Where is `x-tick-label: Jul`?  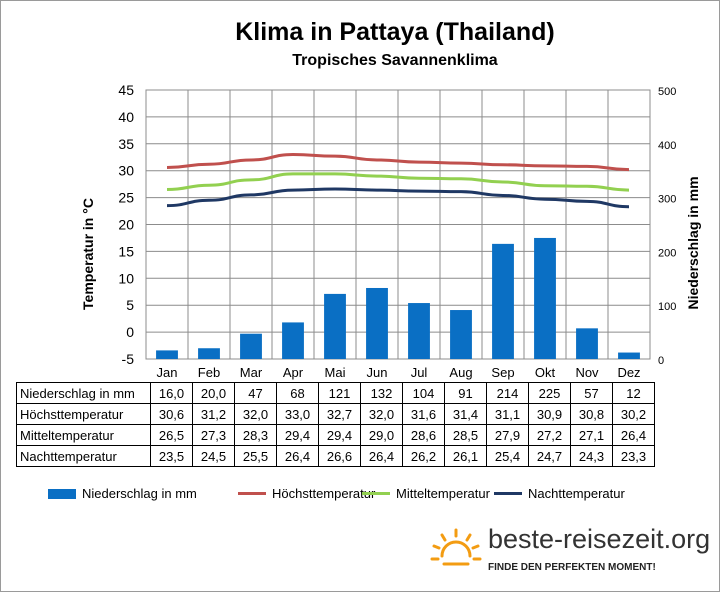 x-tick-label: Jul is located at coordinates (419, 372).